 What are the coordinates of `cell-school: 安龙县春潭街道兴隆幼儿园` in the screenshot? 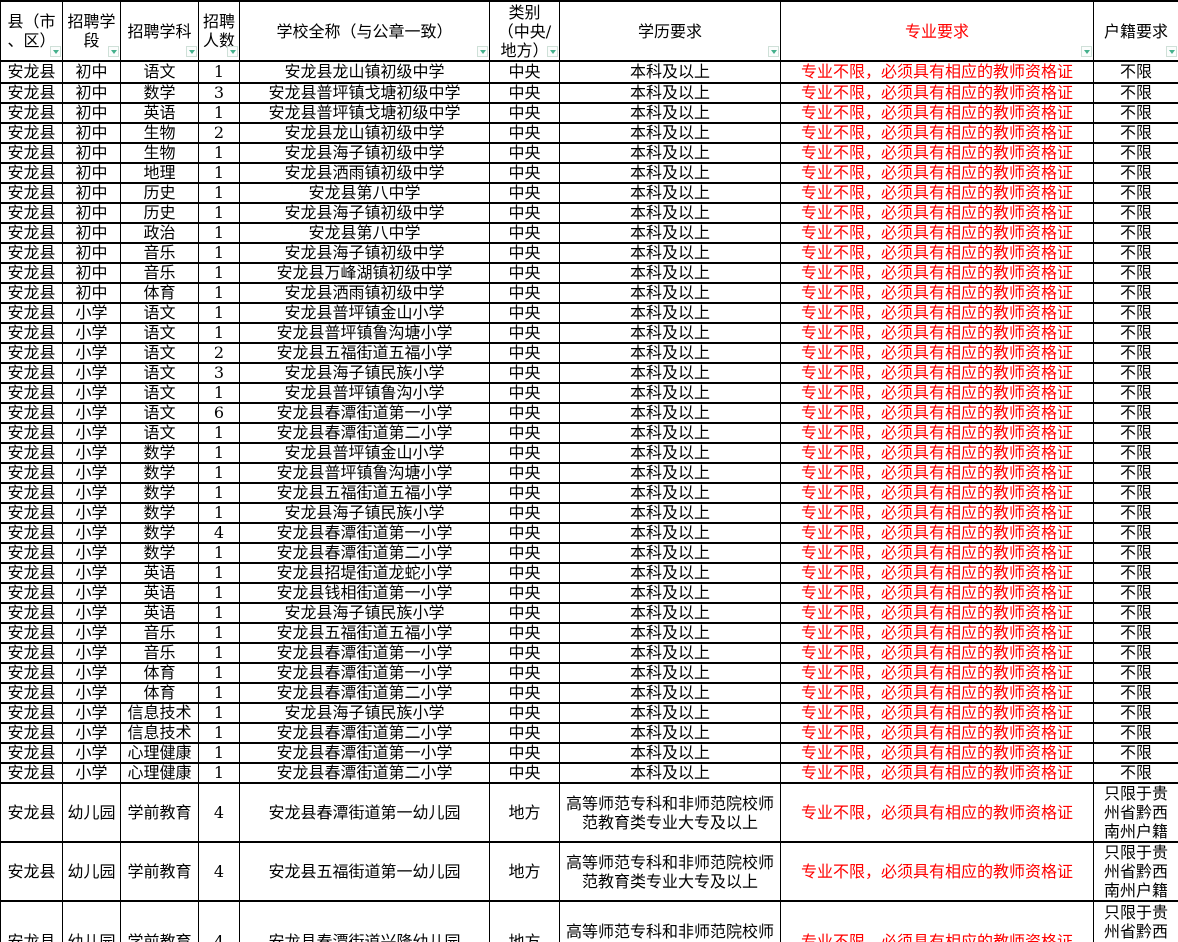 It's located at (364, 921).